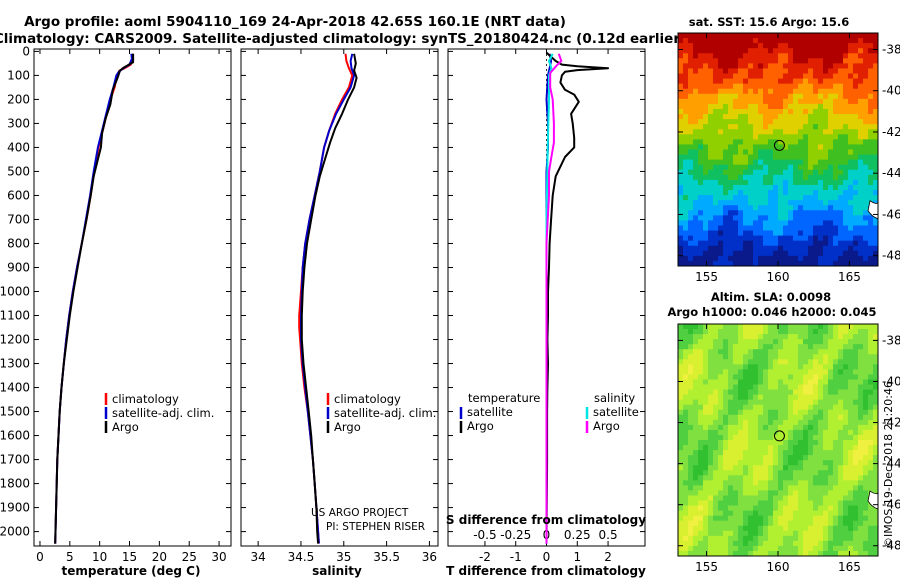 The width and height of the screenshot is (900, 580). Describe the element at coordinates (429, 557) in the screenshot. I see `x-tick-label: 36` at that location.